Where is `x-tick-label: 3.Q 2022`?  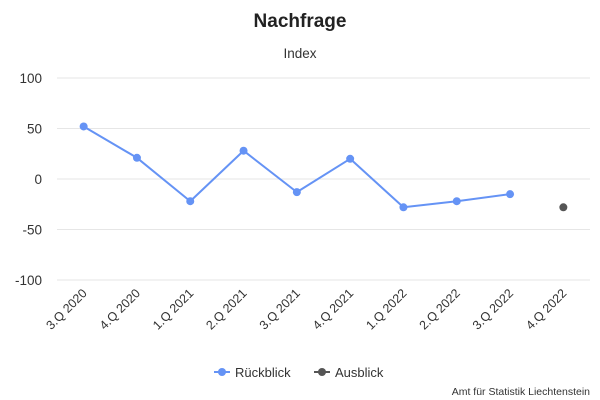 x-tick-label: 3.Q 2022 is located at coordinates (493, 309).